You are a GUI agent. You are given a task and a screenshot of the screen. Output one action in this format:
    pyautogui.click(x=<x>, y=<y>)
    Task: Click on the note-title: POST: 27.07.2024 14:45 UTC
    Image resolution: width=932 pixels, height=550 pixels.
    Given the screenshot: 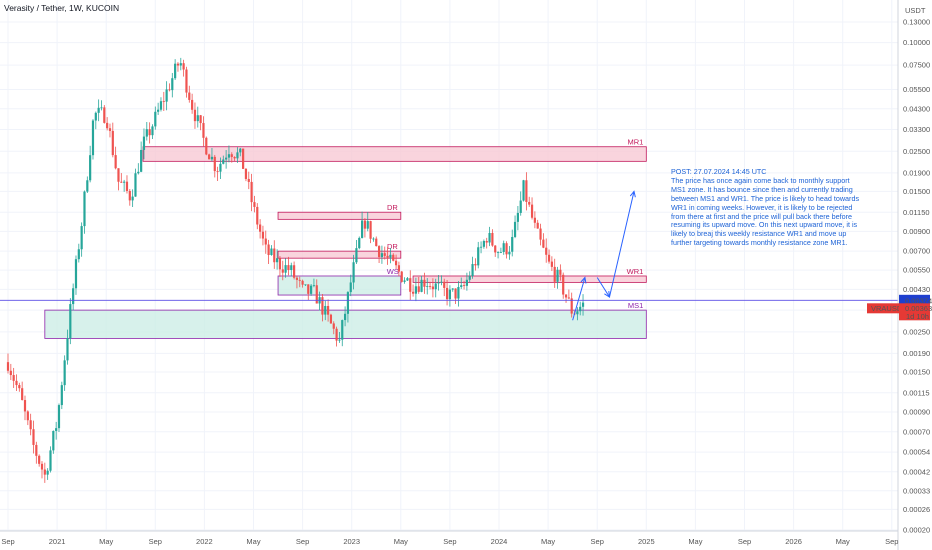 What is the action you would take?
    pyautogui.click(x=719, y=171)
    